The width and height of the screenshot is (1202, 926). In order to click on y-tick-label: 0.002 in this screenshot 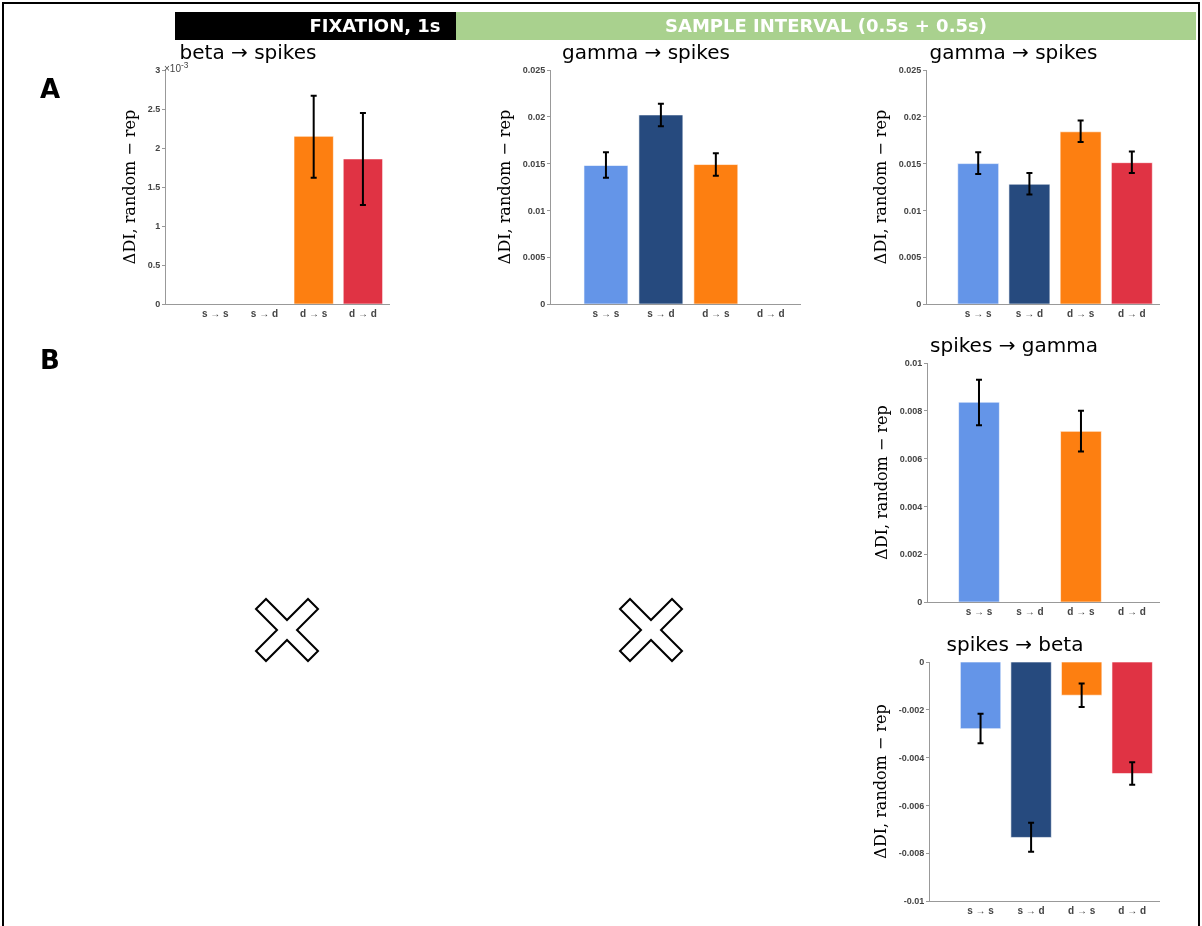, I will do `click(911, 554)`.